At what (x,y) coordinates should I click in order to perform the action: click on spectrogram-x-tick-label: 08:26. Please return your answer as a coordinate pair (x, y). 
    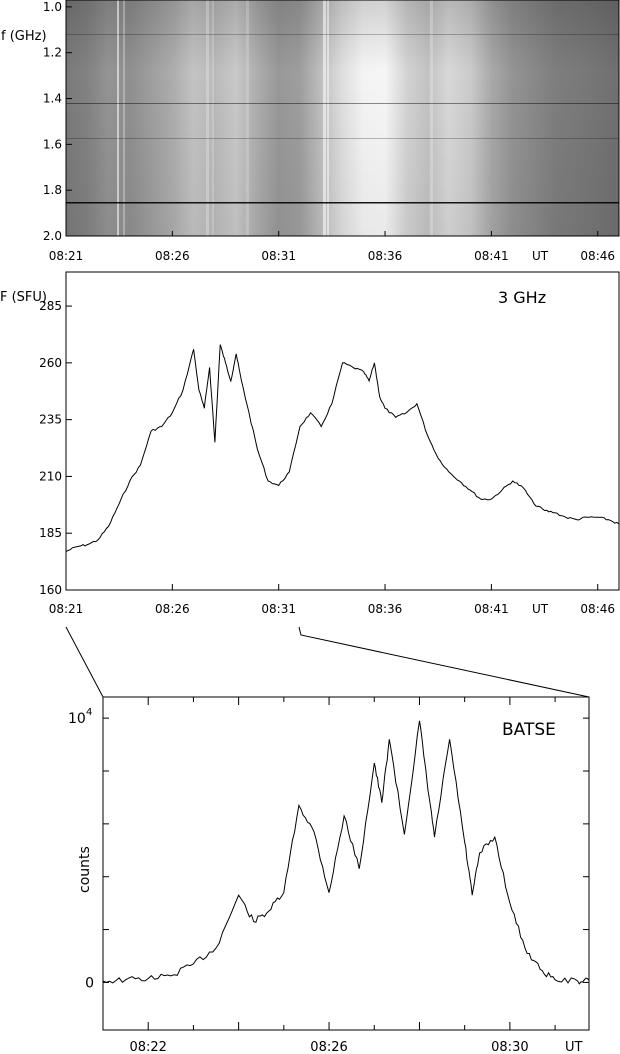
    Looking at the image, I should click on (172, 256).